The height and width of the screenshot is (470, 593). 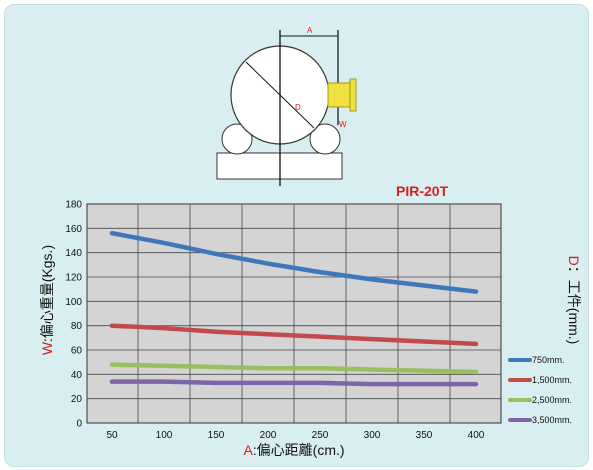 I want to click on x-tick-label: 200, so click(x=268, y=435).